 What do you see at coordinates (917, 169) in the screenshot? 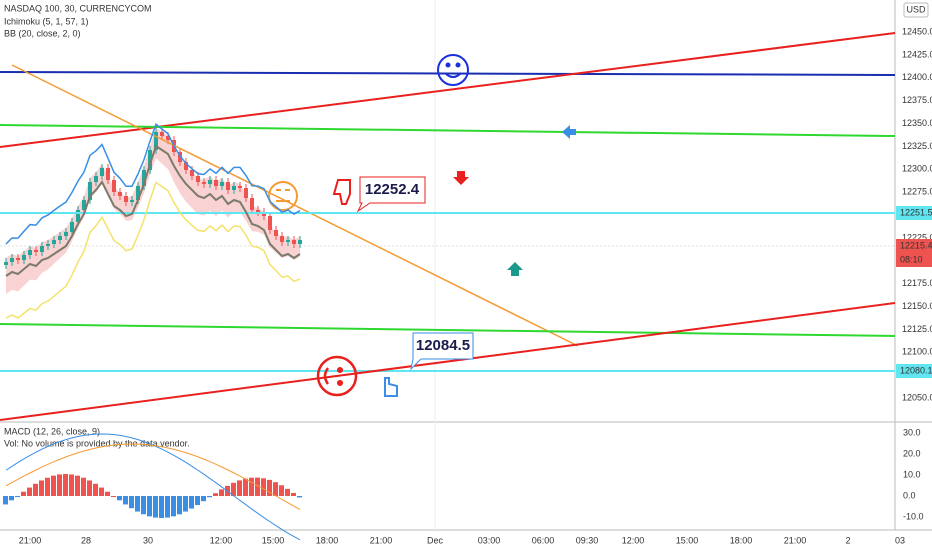
I see `price-label: 12300.0` at bounding box center [917, 169].